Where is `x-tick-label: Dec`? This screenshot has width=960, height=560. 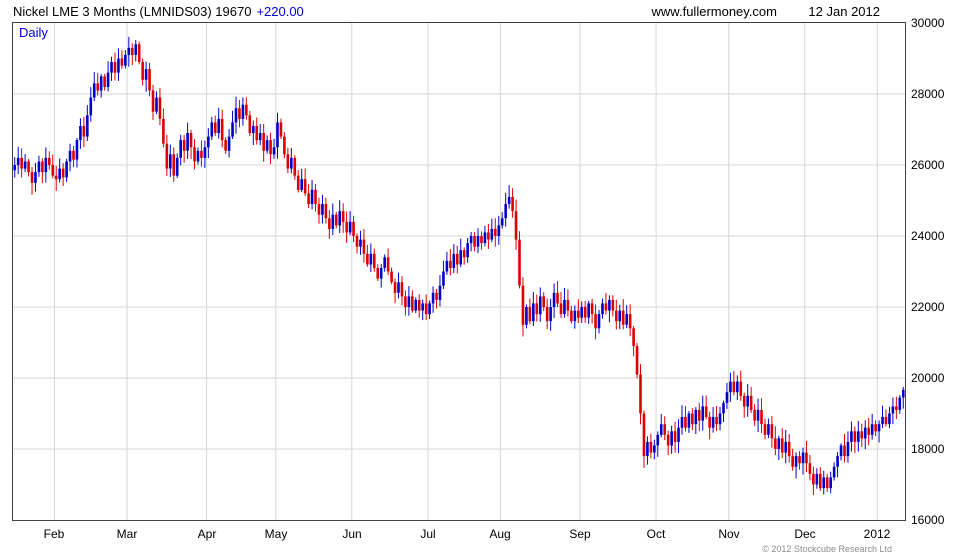 x-tick-label: Dec is located at coordinates (805, 534).